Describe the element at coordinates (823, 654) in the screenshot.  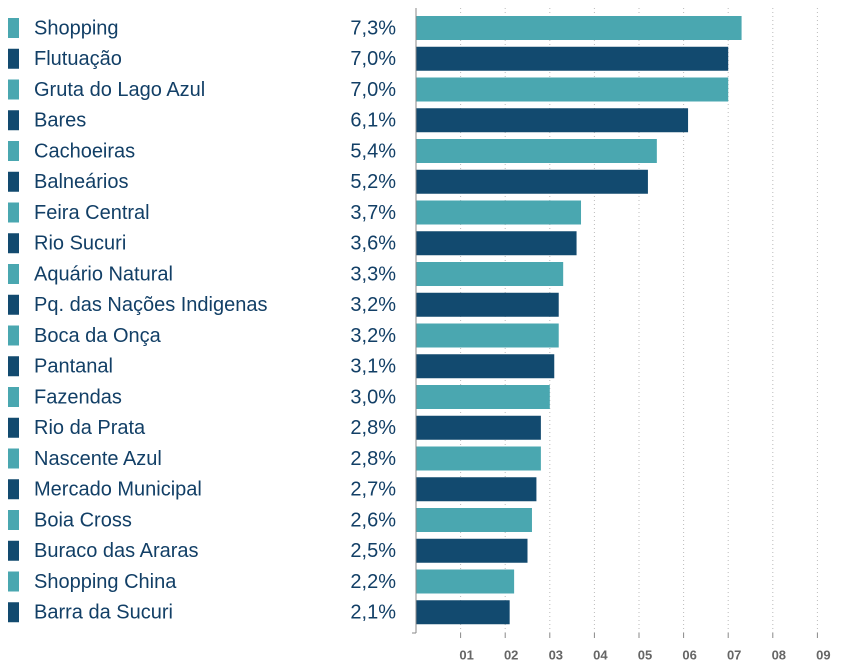
I see `x-tick-label: 09` at that location.